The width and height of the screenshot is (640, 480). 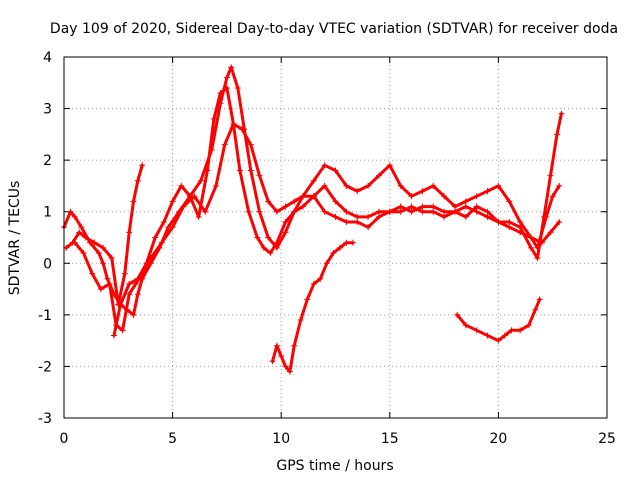 What do you see at coordinates (281, 439) in the screenshot?
I see `x-tick-label: 10` at bounding box center [281, 439].